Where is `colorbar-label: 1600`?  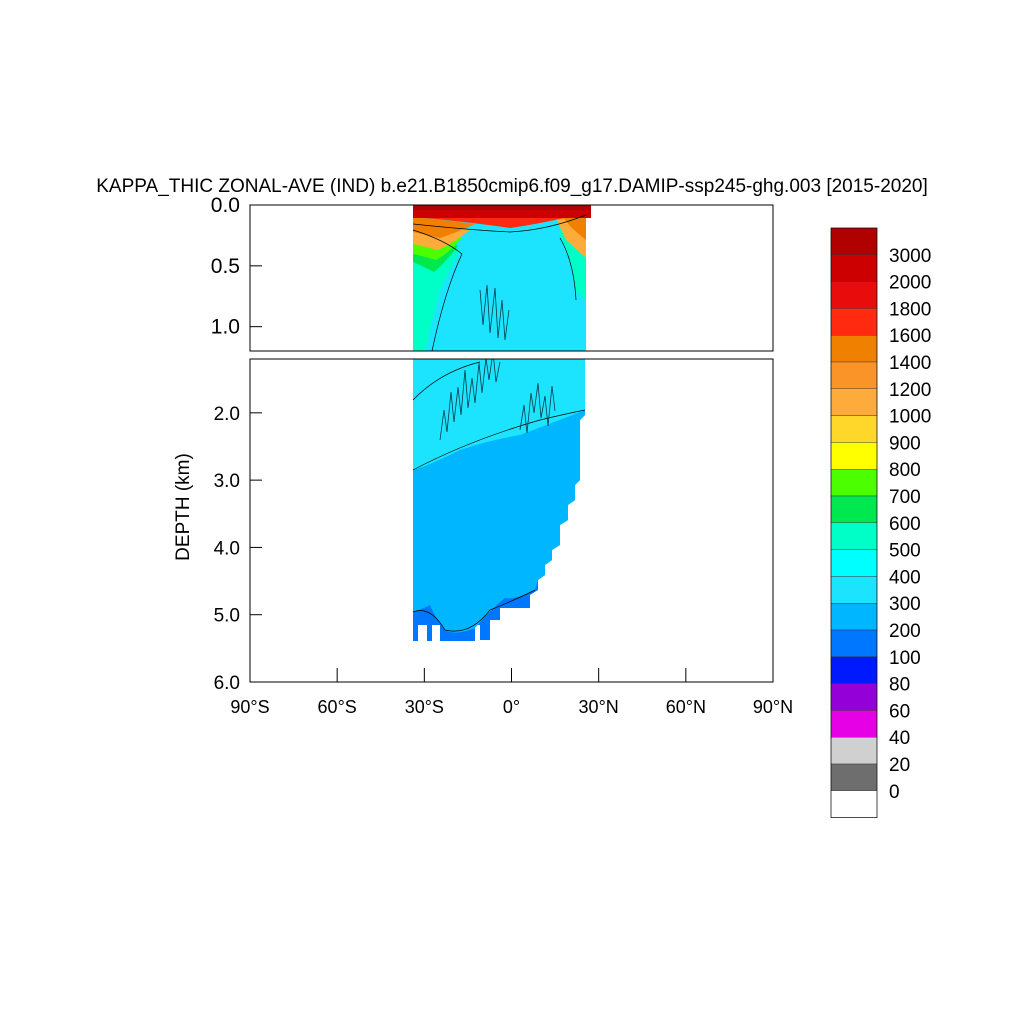
colorbar-label: 1600 is located at coordinates (910, 336).